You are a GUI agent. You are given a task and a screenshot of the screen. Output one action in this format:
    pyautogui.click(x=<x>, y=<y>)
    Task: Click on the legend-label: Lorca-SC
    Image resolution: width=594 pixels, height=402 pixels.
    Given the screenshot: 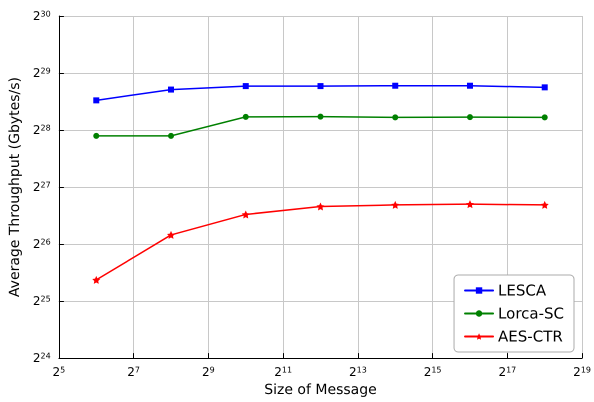 What is the action you would take?
    pyautogui.click(x=531, y=313)
    